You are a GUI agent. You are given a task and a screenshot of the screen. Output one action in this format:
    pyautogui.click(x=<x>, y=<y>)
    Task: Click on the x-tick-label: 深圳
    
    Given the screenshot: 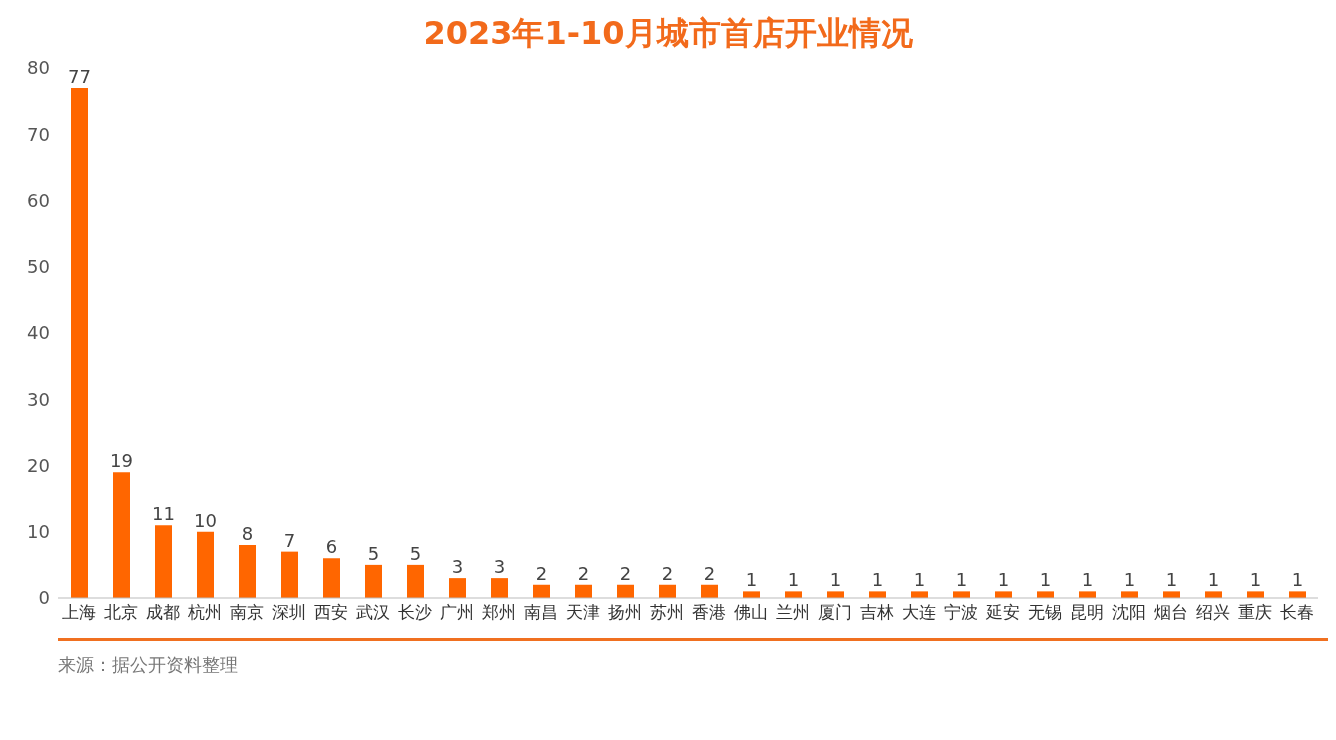 What is the action you would take?
    pyautogui.click(x=289, y=612)
    